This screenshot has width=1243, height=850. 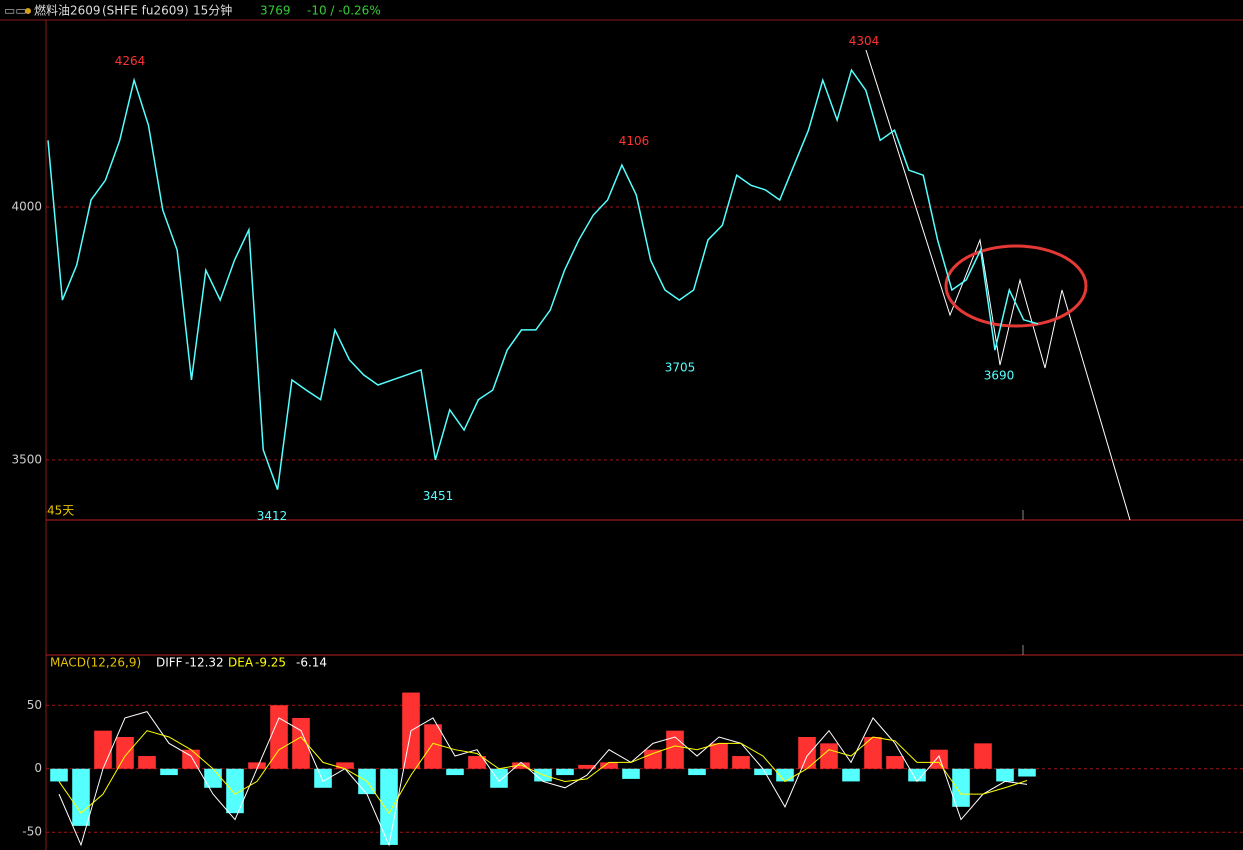 What do you see at coordinates (864, 41) in the screenshot?
I see `extreme-label: 4304` at bounding box center [864, 41].